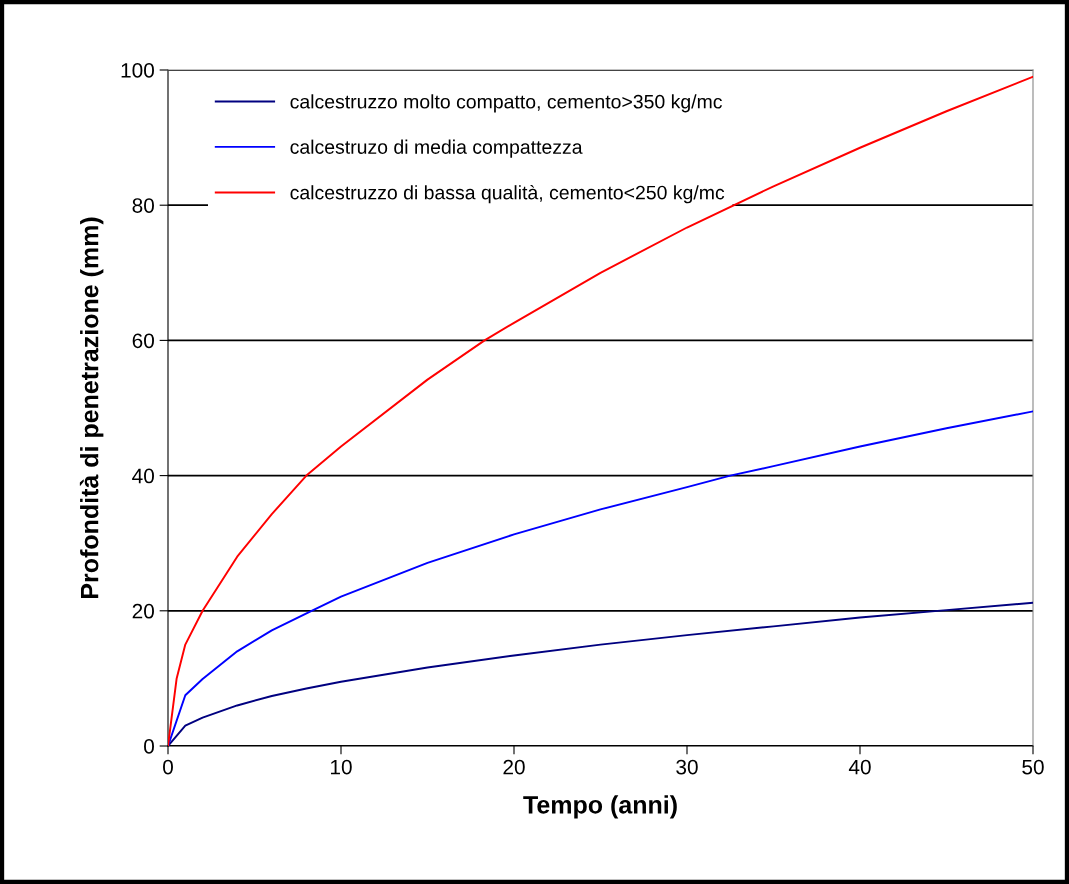  Describe the element at coordinates (507, 194) in the screenshot. I see `legend-label: calcestruzzo di bassa qualità, cemento<250 kg/mc` at that location.